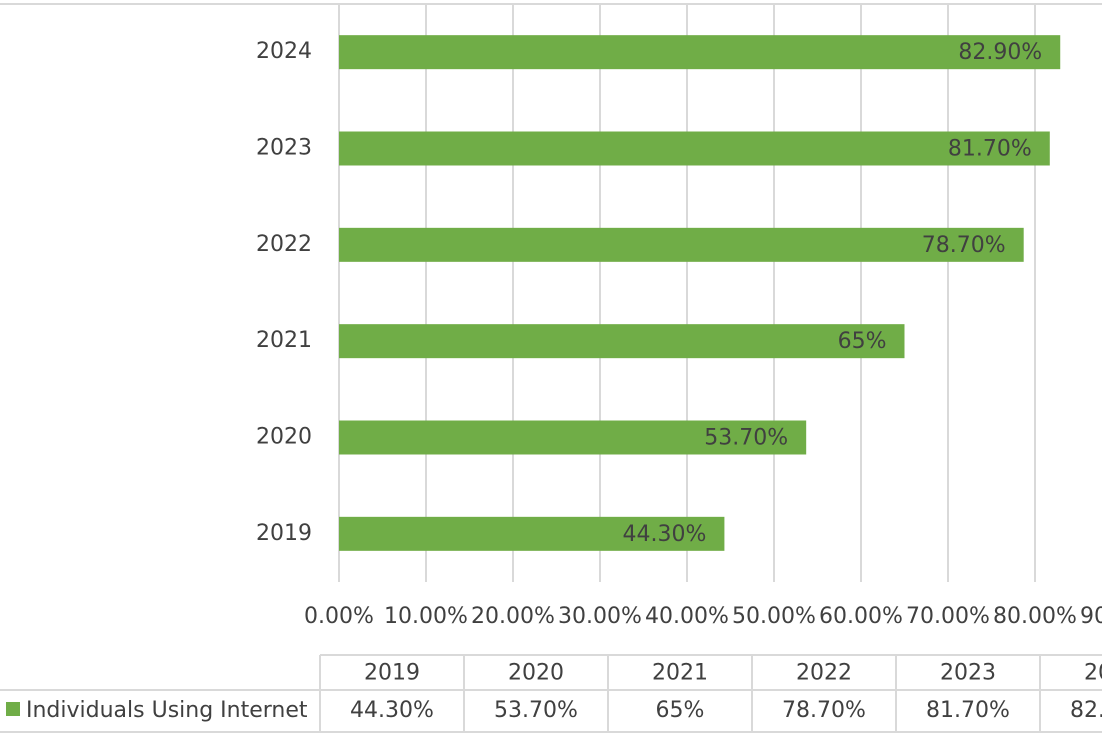 The height and width of the screenshot is (741, 1102). Describe the element at coordinates (862, 341) in the screenshot. I see `data-label: 65%` at that location.